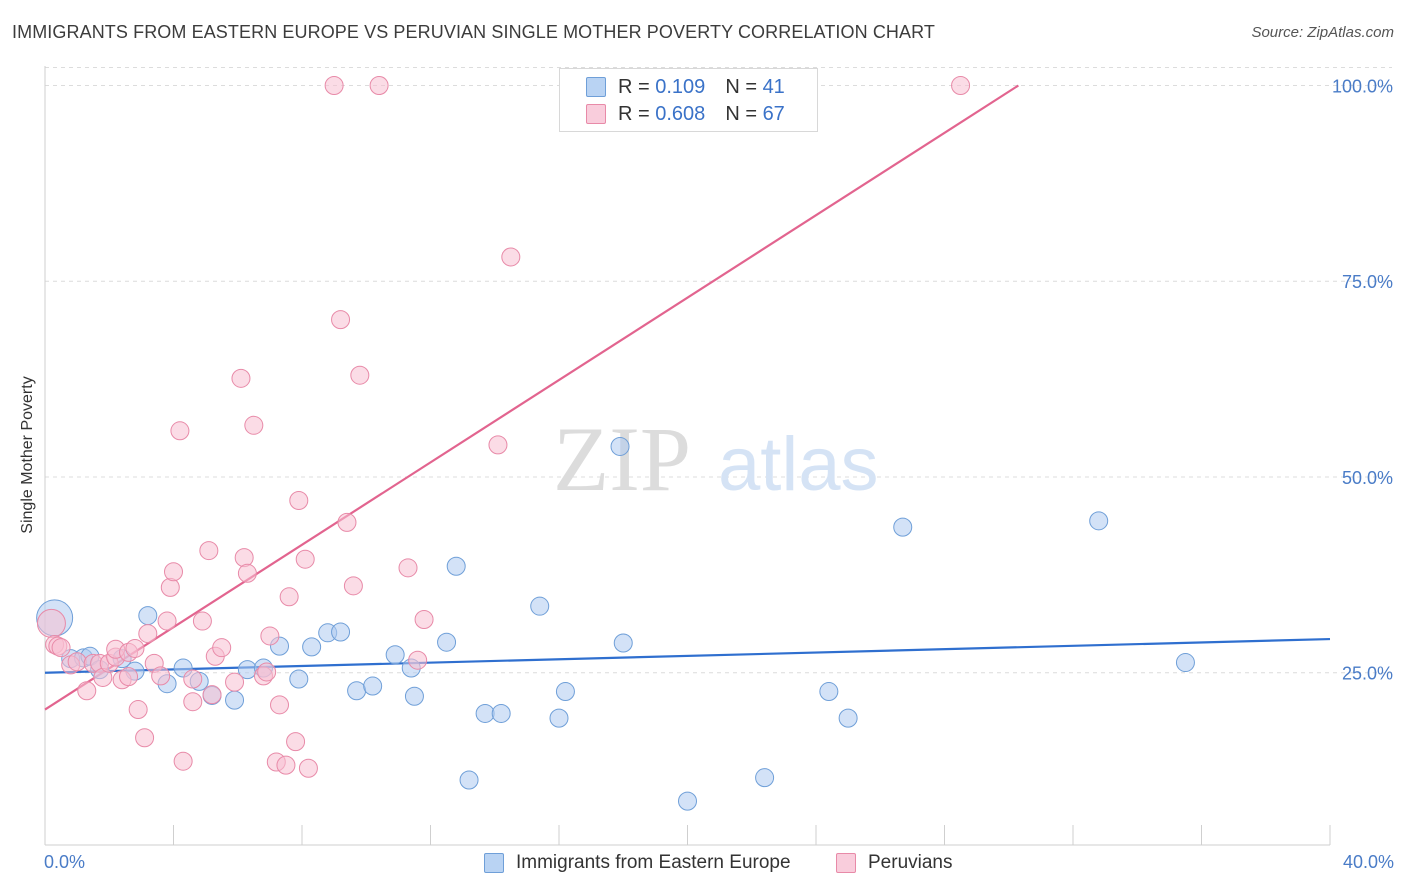  What do you see at coordinates (27, 455) in the screenshot?
I see `y-axis-label: Single Mother Poverty` at bounding box center [27, 455].